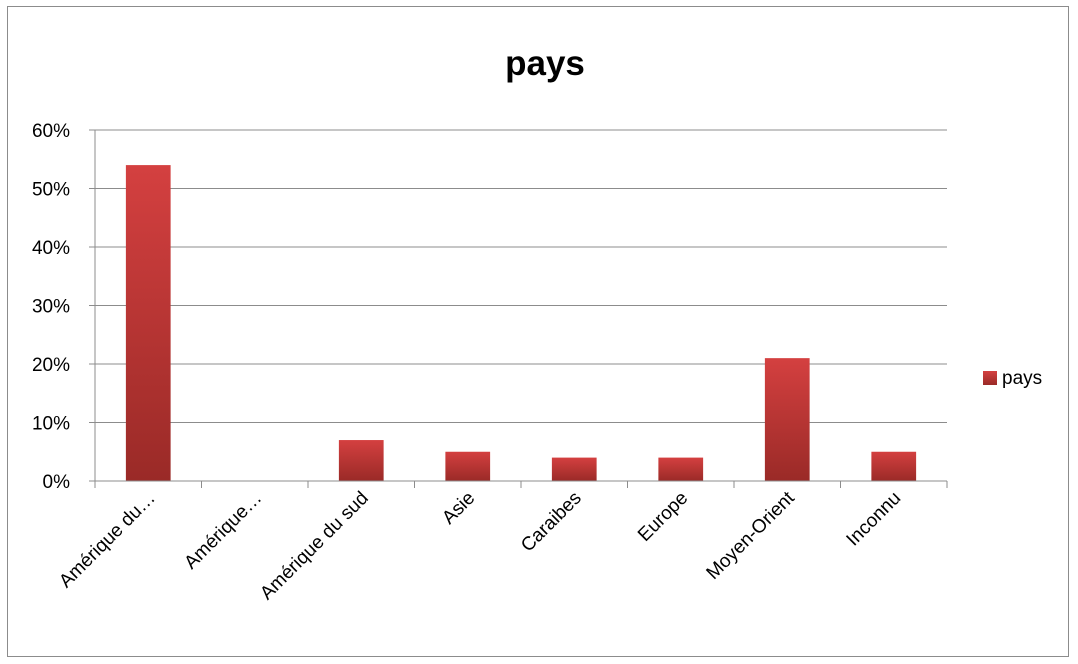 This screenshot has height=664, width=1078. I want to click on x-category-label: Moyen-Orient, so click(751, 535).